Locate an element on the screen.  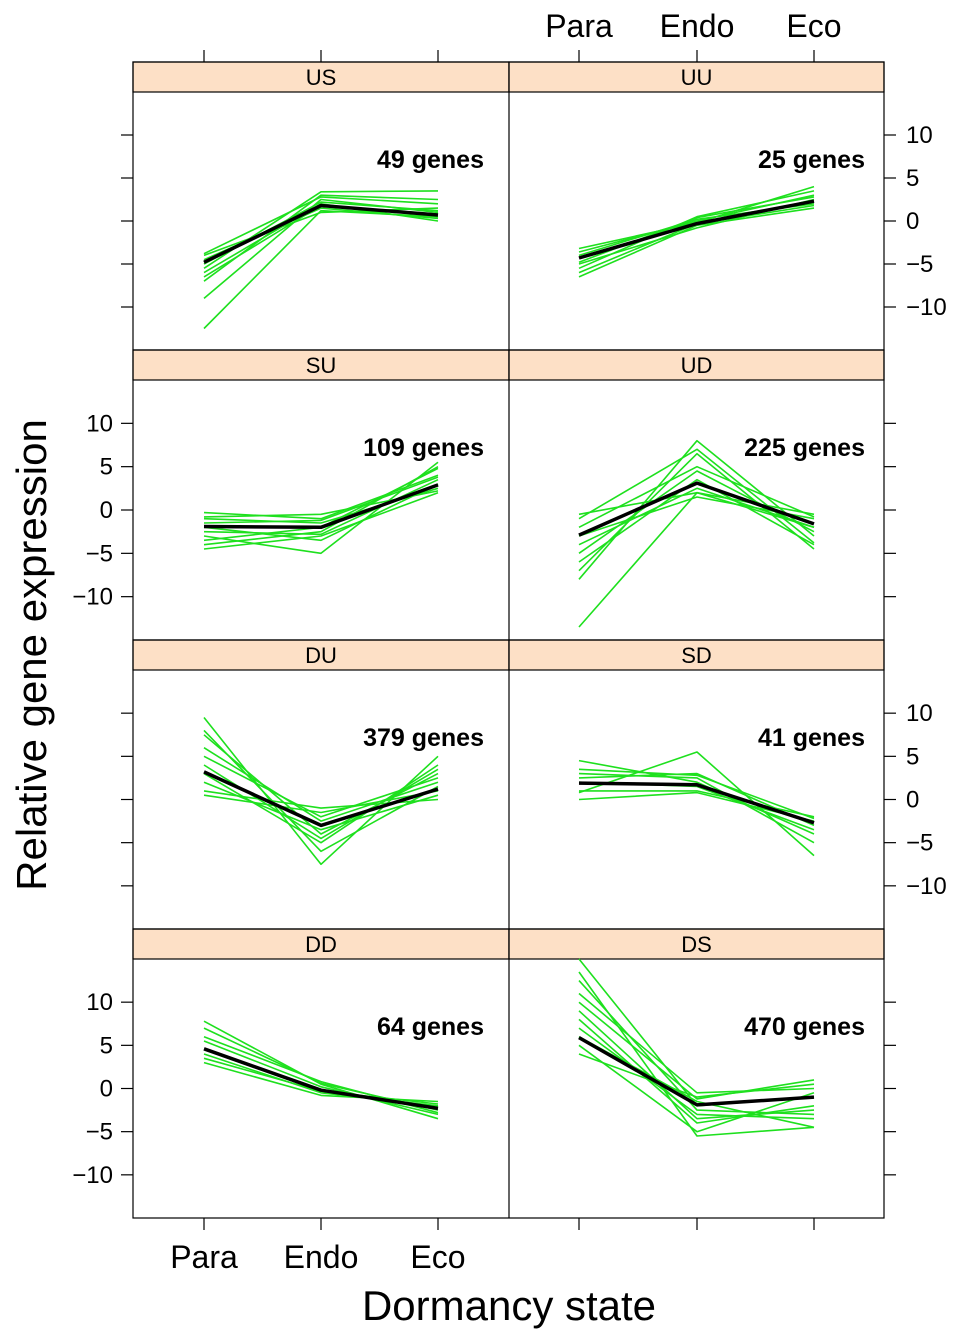
panel-us: US 49 genes is located at coordinates (321, 195).